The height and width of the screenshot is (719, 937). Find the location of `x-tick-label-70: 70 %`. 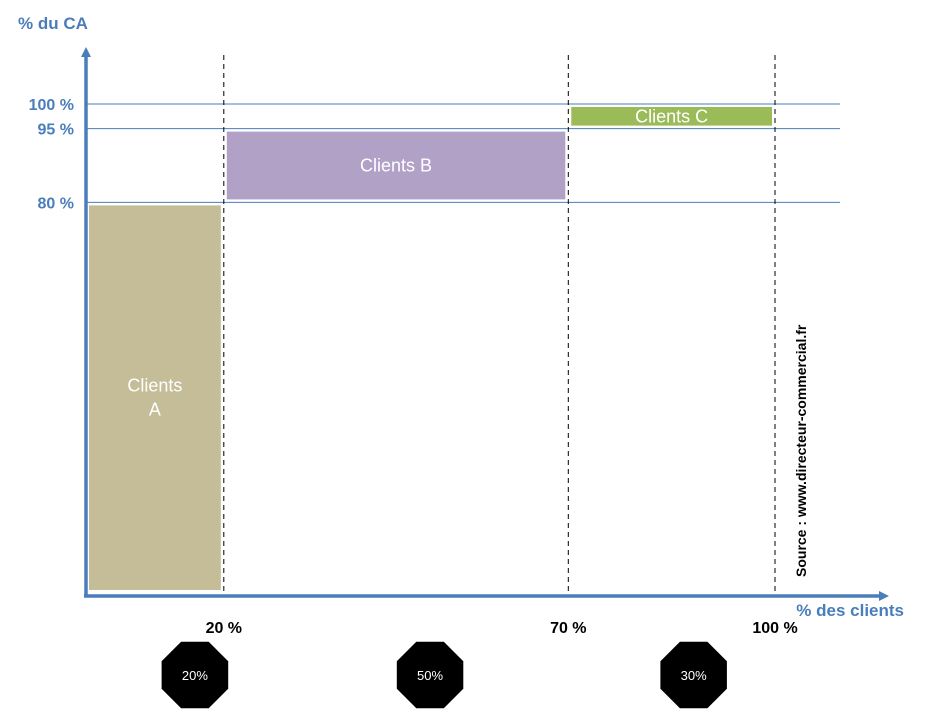

x-tick-label-70: 70 % is located at coordinates (568, 628).